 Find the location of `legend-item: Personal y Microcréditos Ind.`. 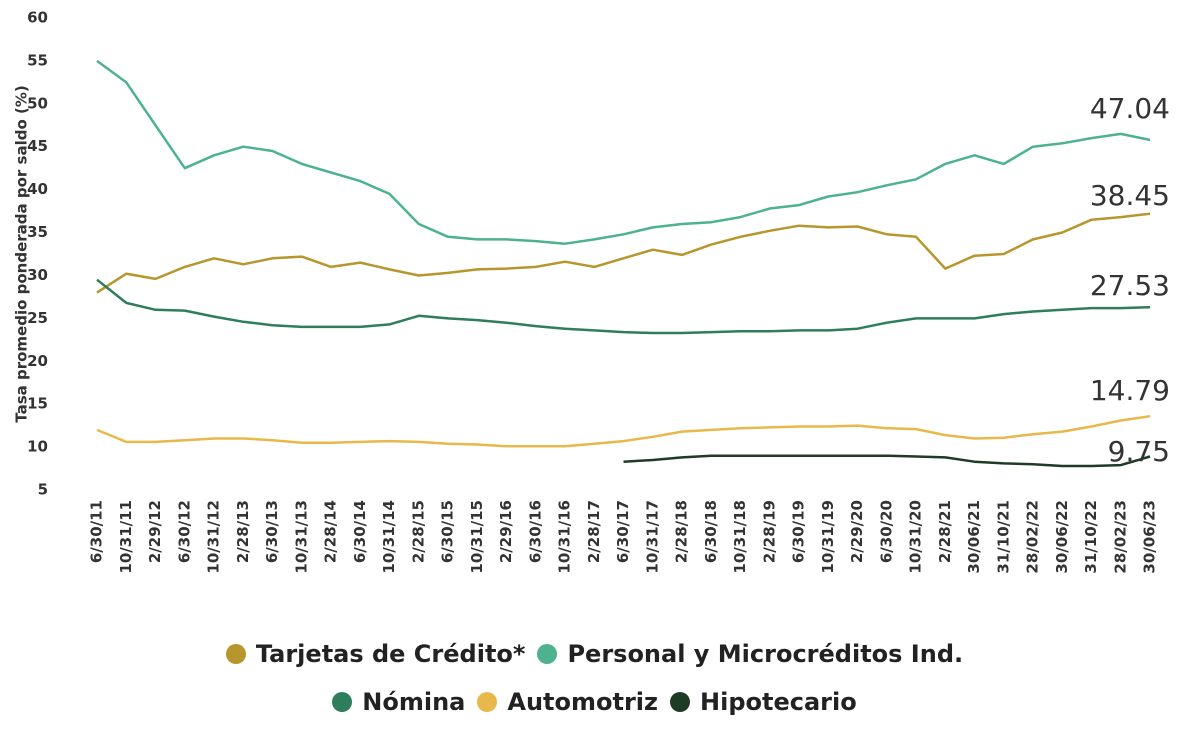

legend-item: Personal y Microcréditos Ind. is located at coordinates (750, 654).